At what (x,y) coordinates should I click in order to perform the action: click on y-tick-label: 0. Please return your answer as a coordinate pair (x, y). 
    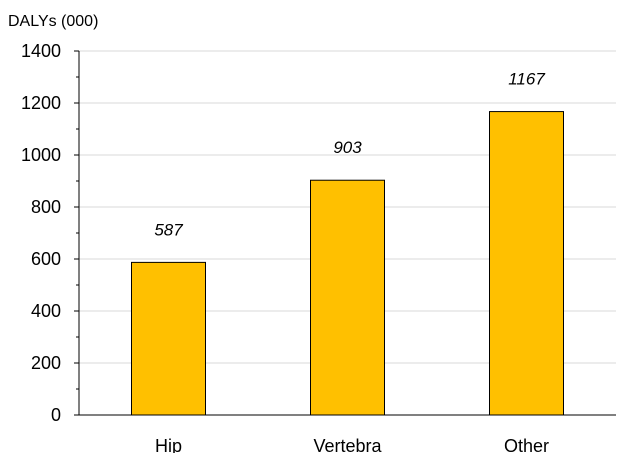
    Looking at the image, I should click on (56, 415).